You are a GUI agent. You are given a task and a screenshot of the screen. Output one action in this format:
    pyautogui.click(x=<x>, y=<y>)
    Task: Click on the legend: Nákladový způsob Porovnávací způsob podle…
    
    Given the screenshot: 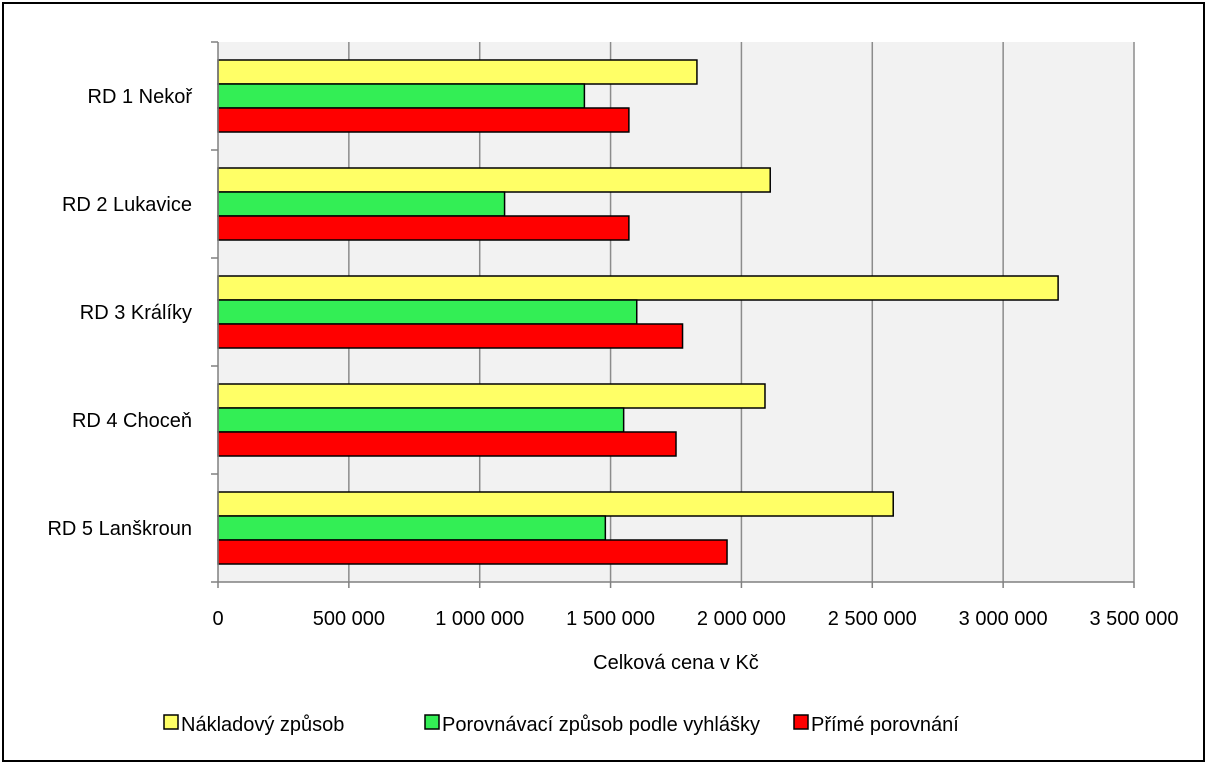 What is the action you would take?
    pyautogui.click(x=561, y=725)
    